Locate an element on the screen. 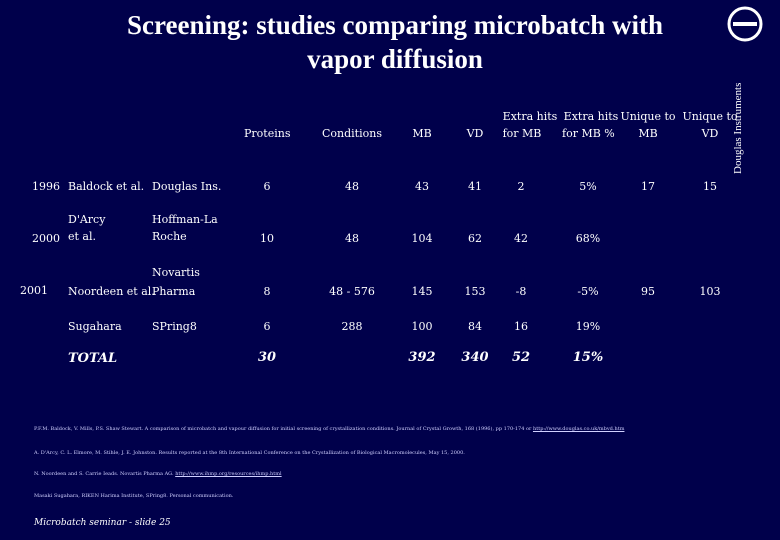 This screenshot has height=540, width=780. reference-3-link: http://www.ihmp.org/resources/ihmp.html is located at coordinates (228, 474).